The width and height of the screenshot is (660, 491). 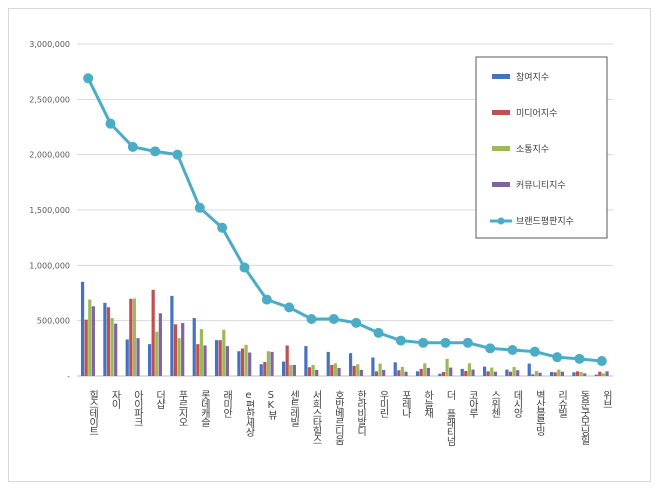 I want to click on category-label: 벽산블루밍, so click(x=539, y=413).